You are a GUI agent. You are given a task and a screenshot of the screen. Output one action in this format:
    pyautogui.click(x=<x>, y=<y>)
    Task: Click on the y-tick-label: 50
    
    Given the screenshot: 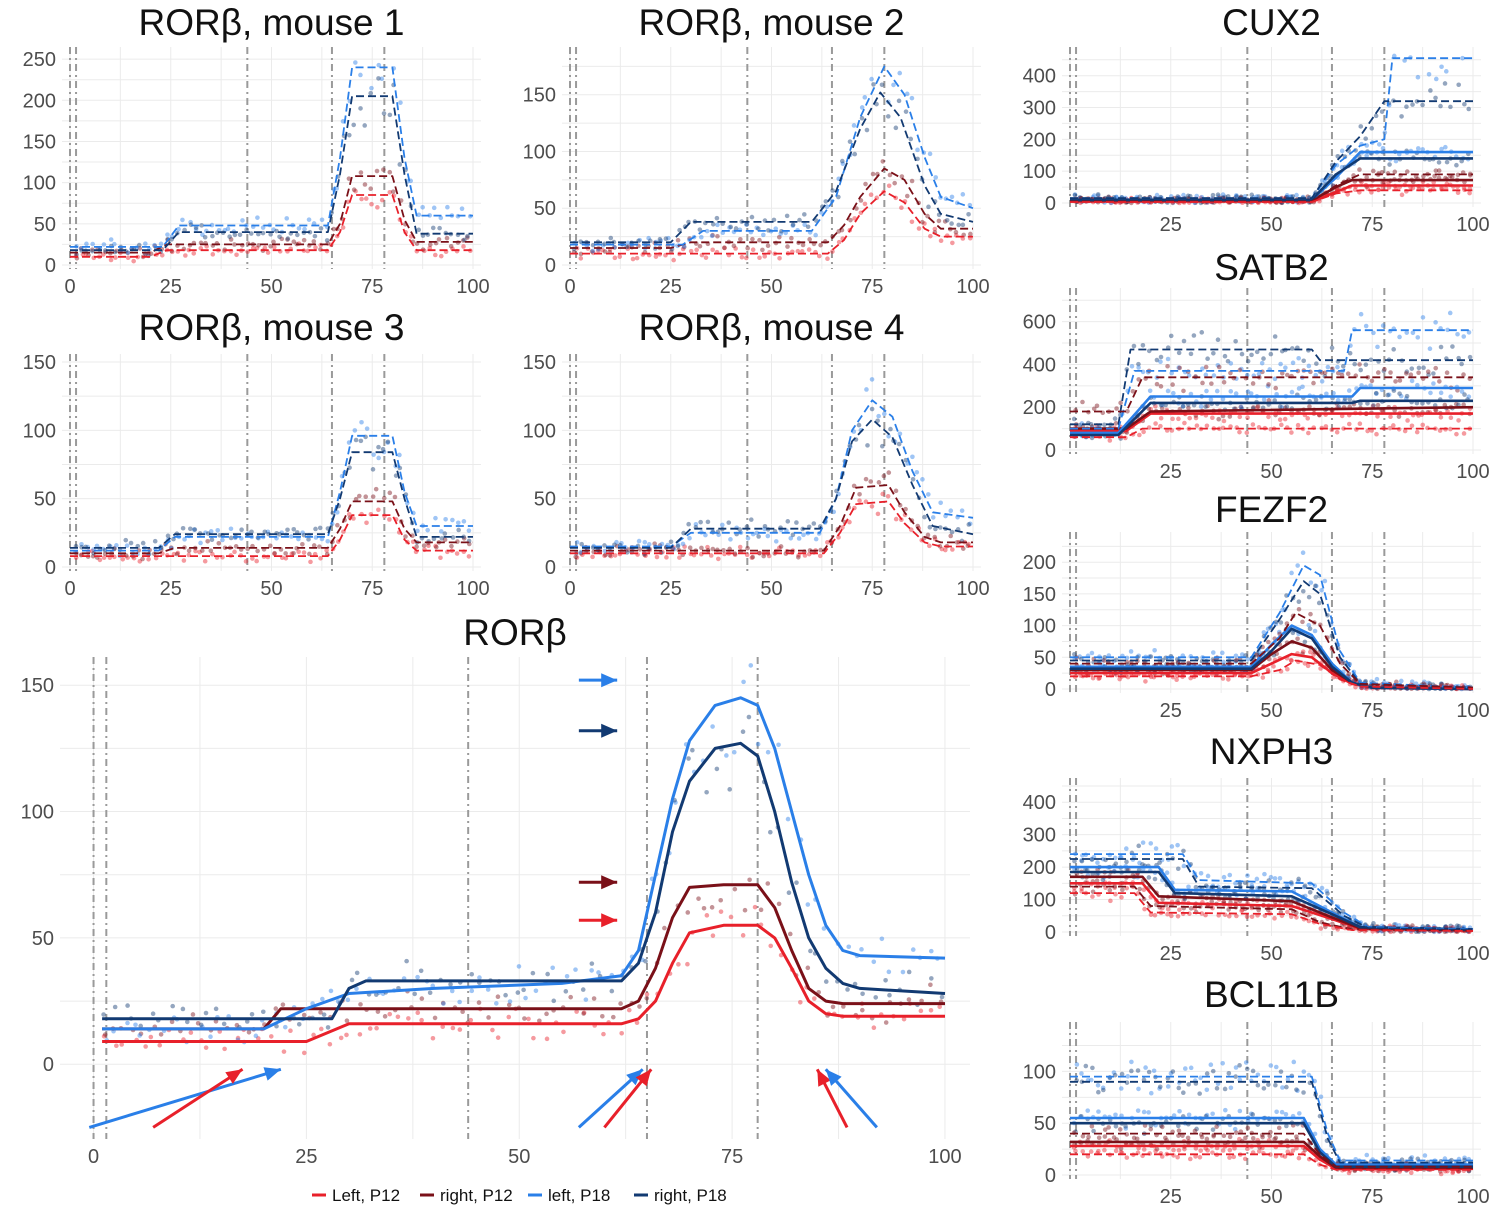 What is the action you would take?
    pyautogui.click(x=45, y=225)
    